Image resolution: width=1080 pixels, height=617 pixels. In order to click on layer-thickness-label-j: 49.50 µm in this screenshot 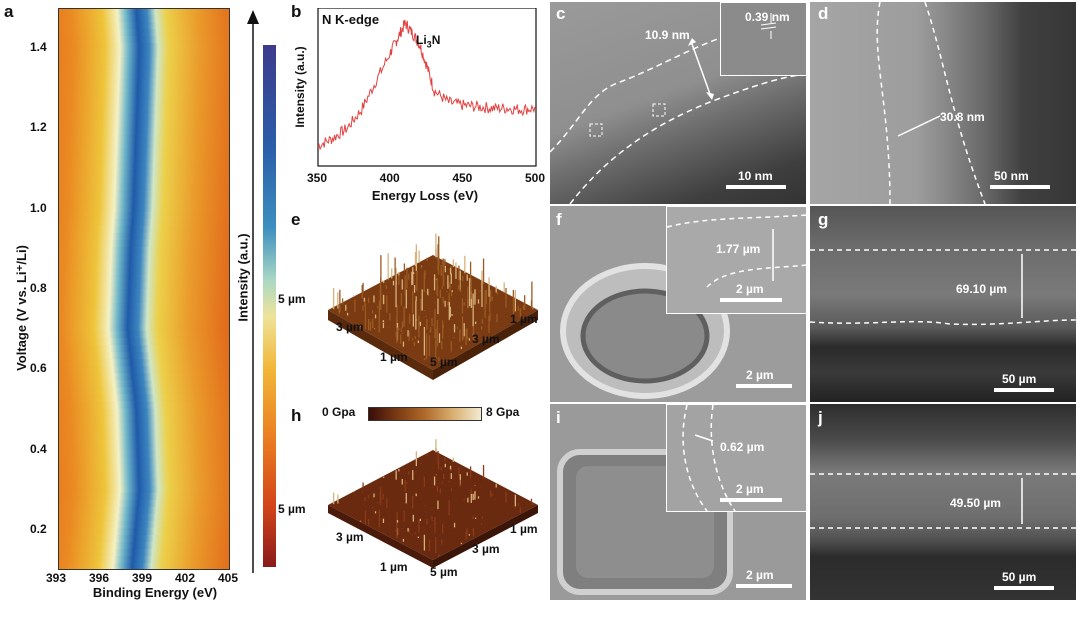, I will do `click(975, 503)`.